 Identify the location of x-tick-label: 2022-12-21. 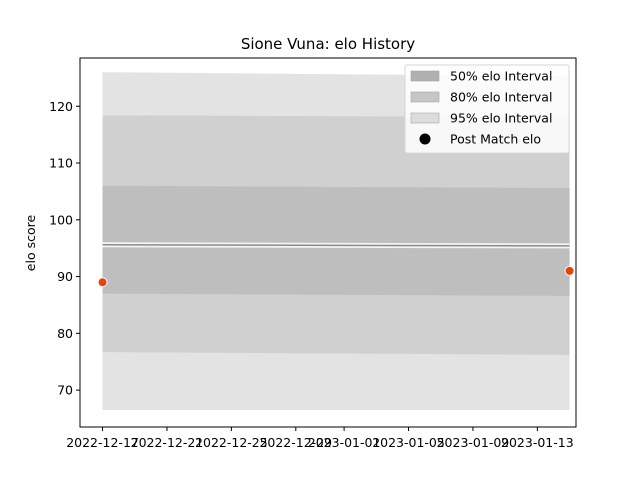
(167, 442).